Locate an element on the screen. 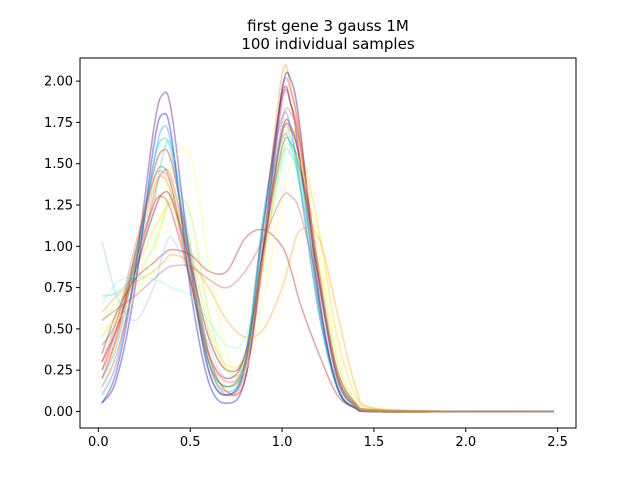  x-tick-label: 2.0 is located at coordinates (465, 442).